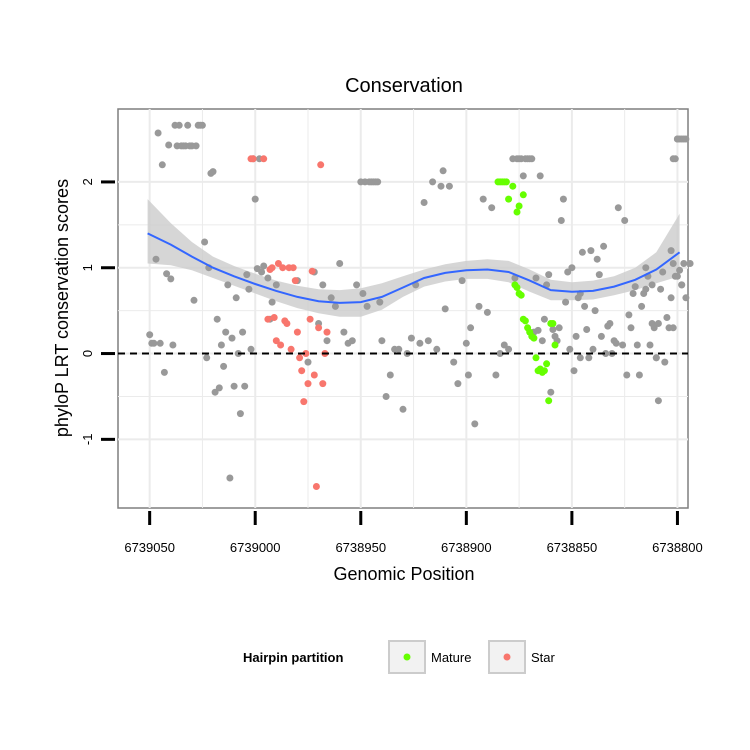 The width and height of the screenshot is (750, 750). What do you see at coordinates (677, 547) in the screenshot?
I see `x-tick-label: 6738800` at bounding box center [677, 547].